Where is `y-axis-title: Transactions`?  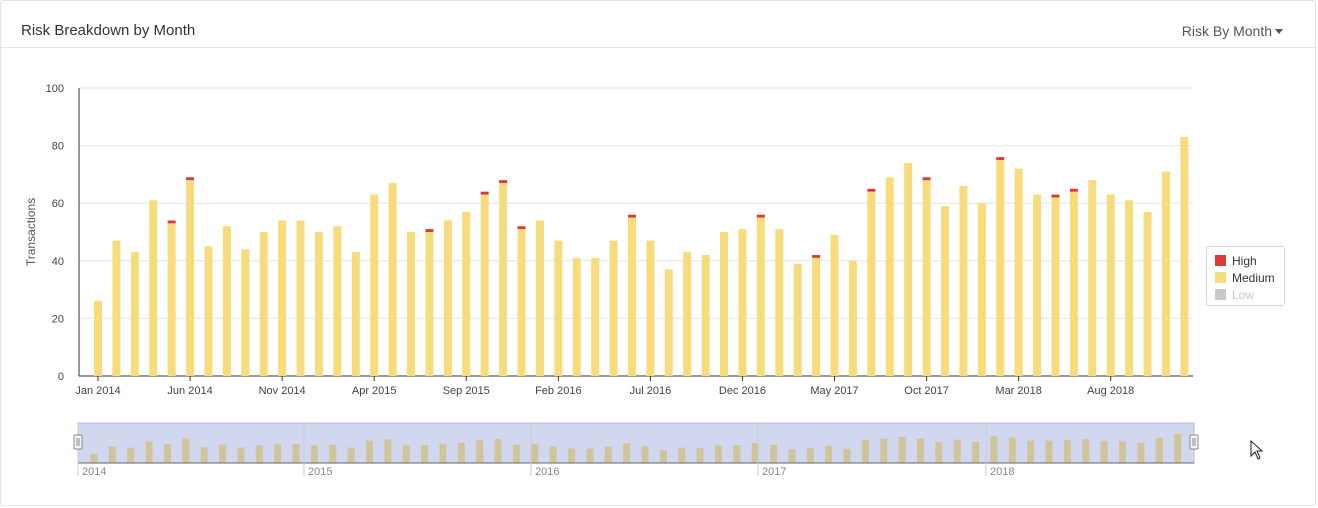
y-axis-title: Transactions is located at coordinates (31, 232).